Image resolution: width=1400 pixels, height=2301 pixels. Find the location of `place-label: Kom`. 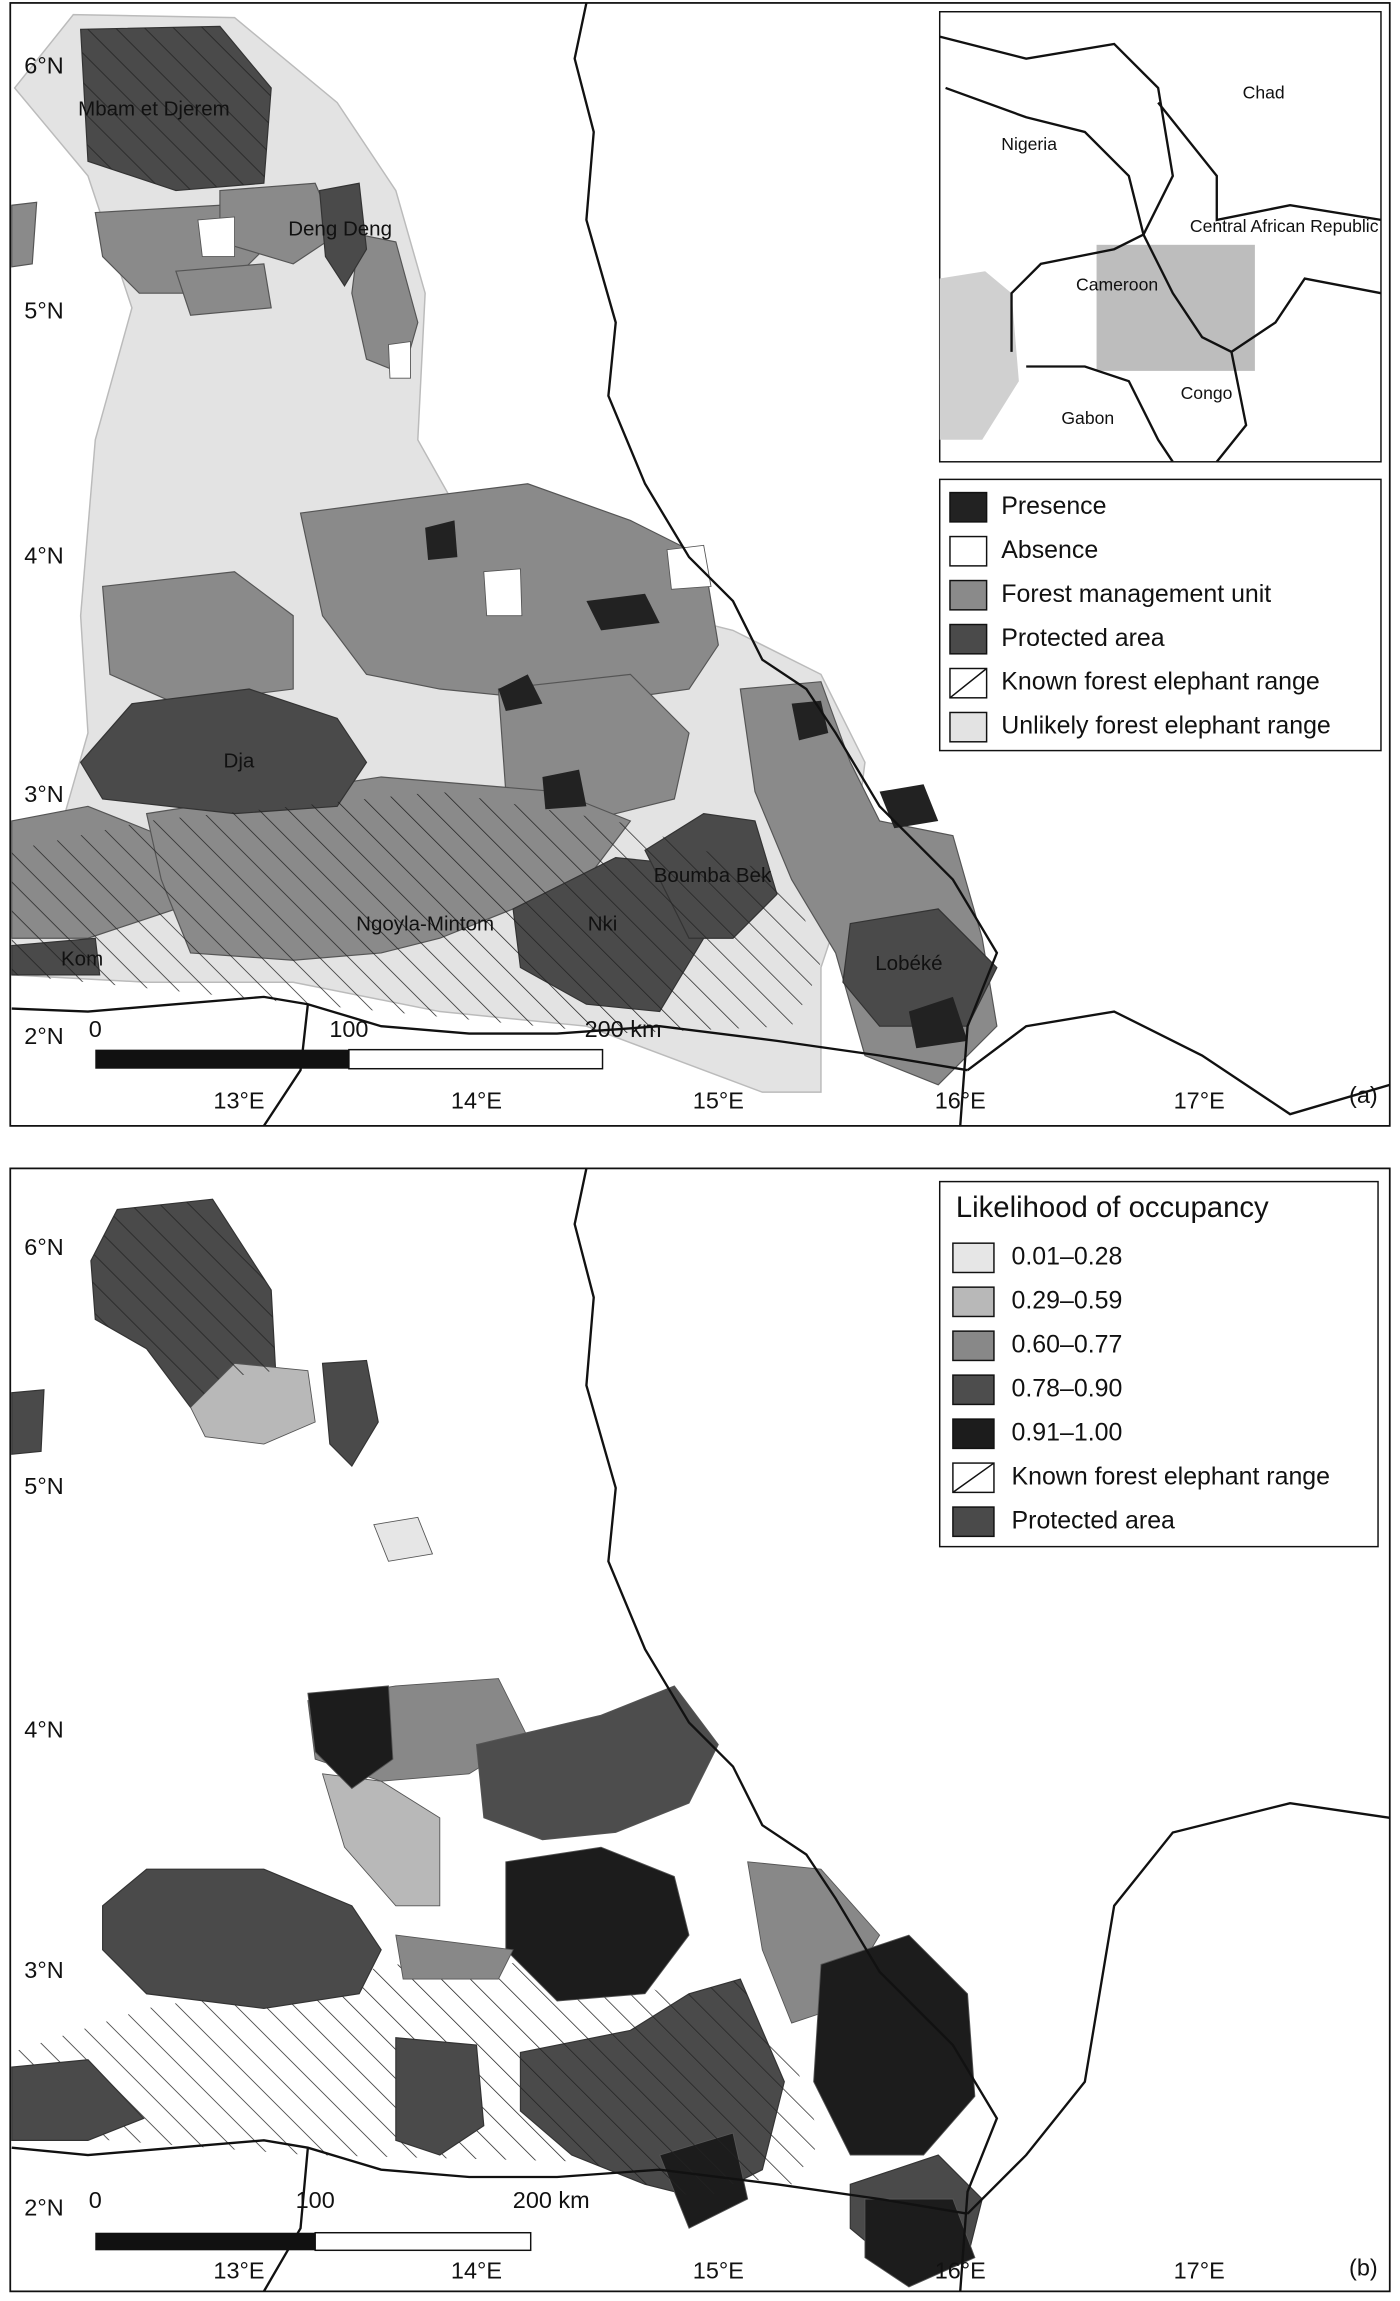

place-label: Kom is located at coordinates (82, 959).